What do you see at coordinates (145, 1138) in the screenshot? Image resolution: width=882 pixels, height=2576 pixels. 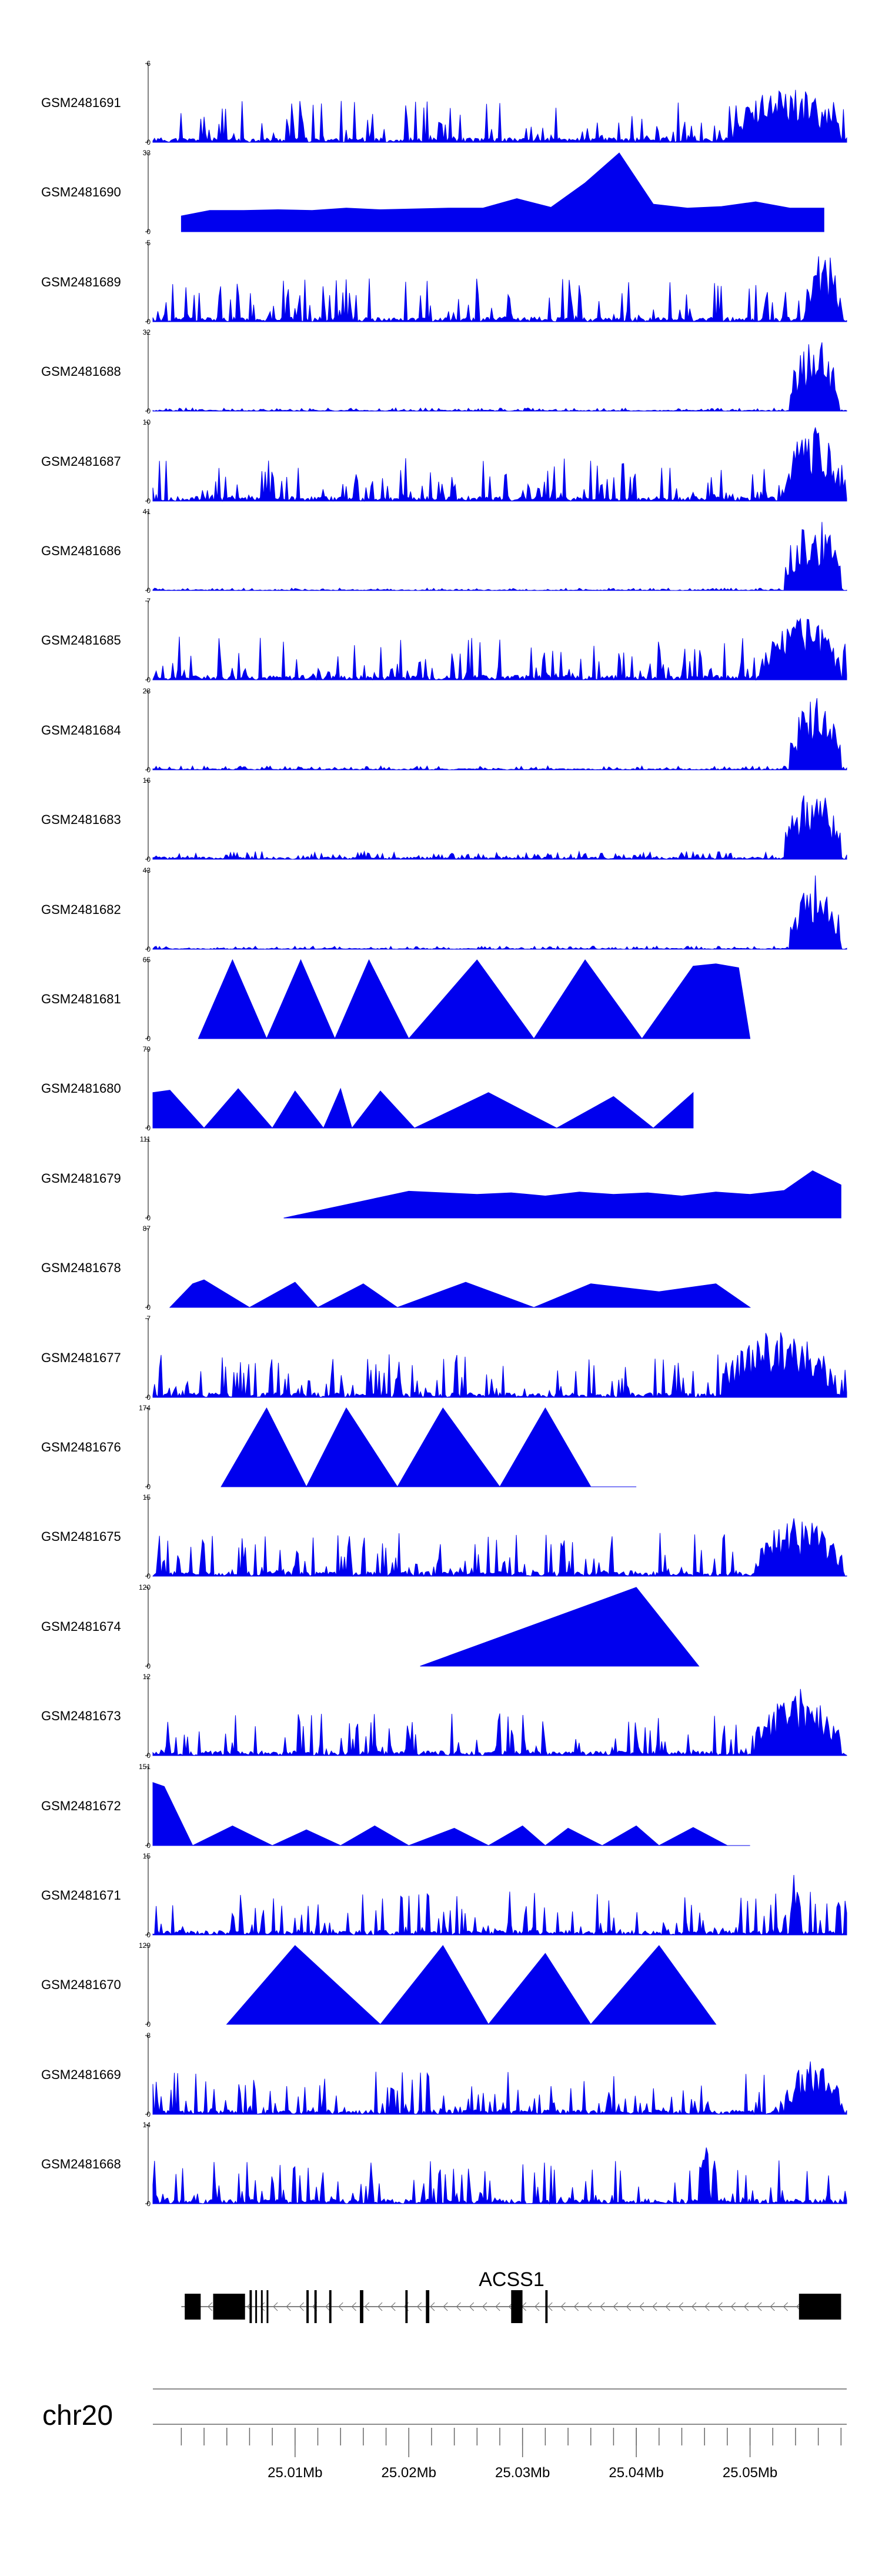 I see `track-ymax-label: 111` at bounding box center [145, 1138].